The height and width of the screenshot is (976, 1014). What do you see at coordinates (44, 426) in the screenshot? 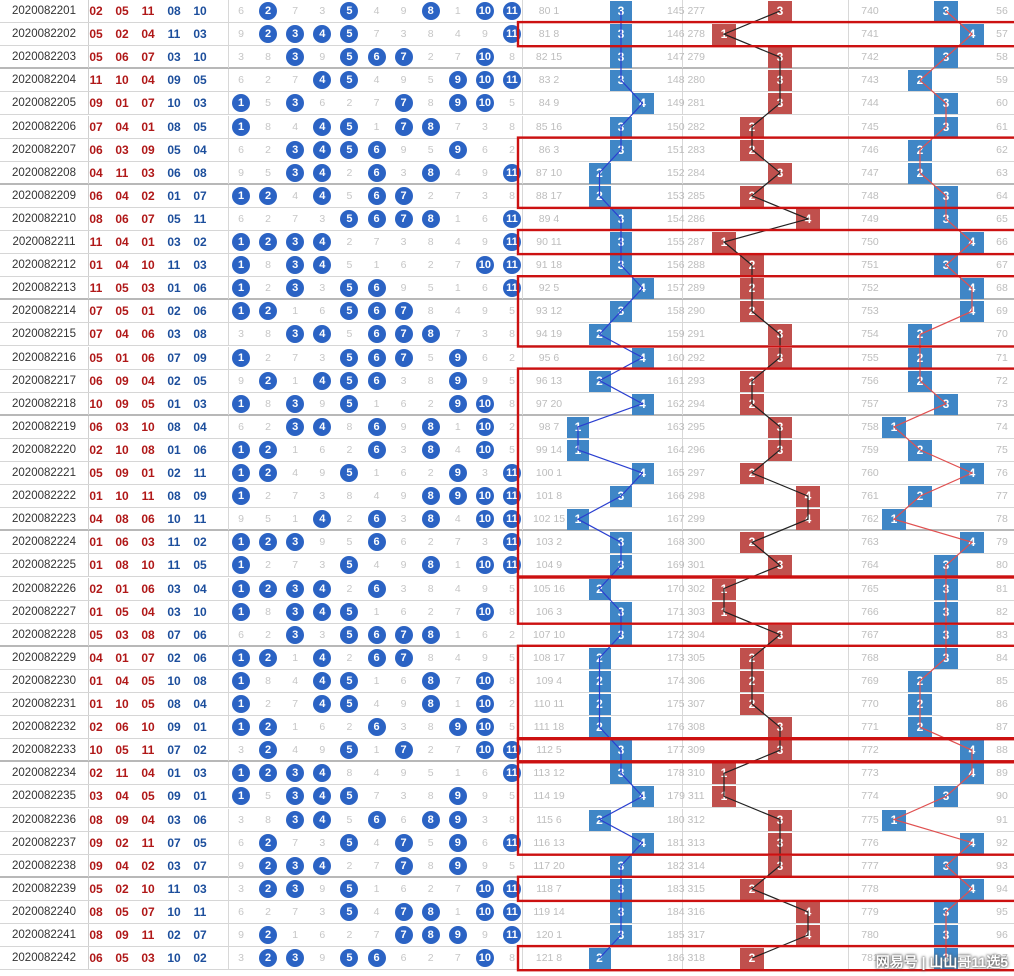
I see `issue-number: 2020082219` at bounding box center [44, 426].